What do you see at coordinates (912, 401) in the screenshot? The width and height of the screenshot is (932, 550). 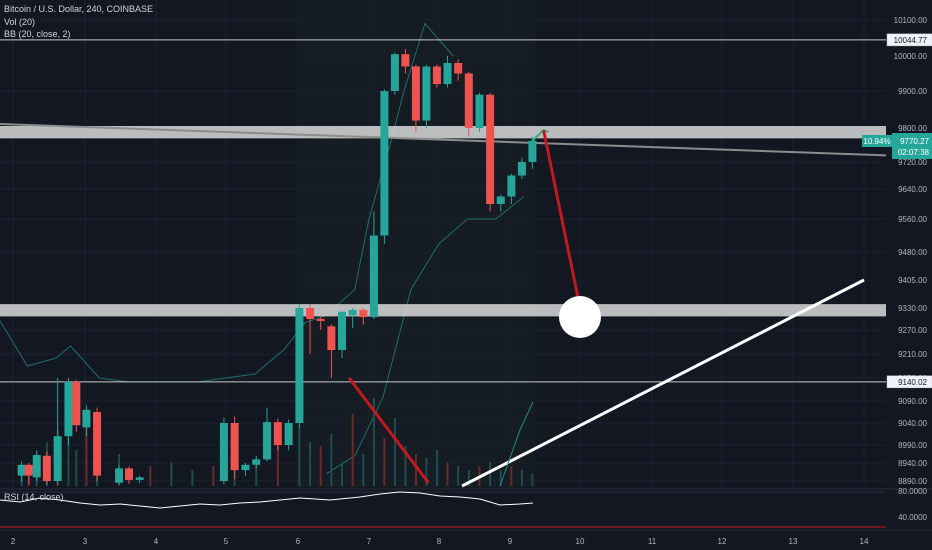 I see `price-tick-label: 9090.00` at bounding box center [912, 401].